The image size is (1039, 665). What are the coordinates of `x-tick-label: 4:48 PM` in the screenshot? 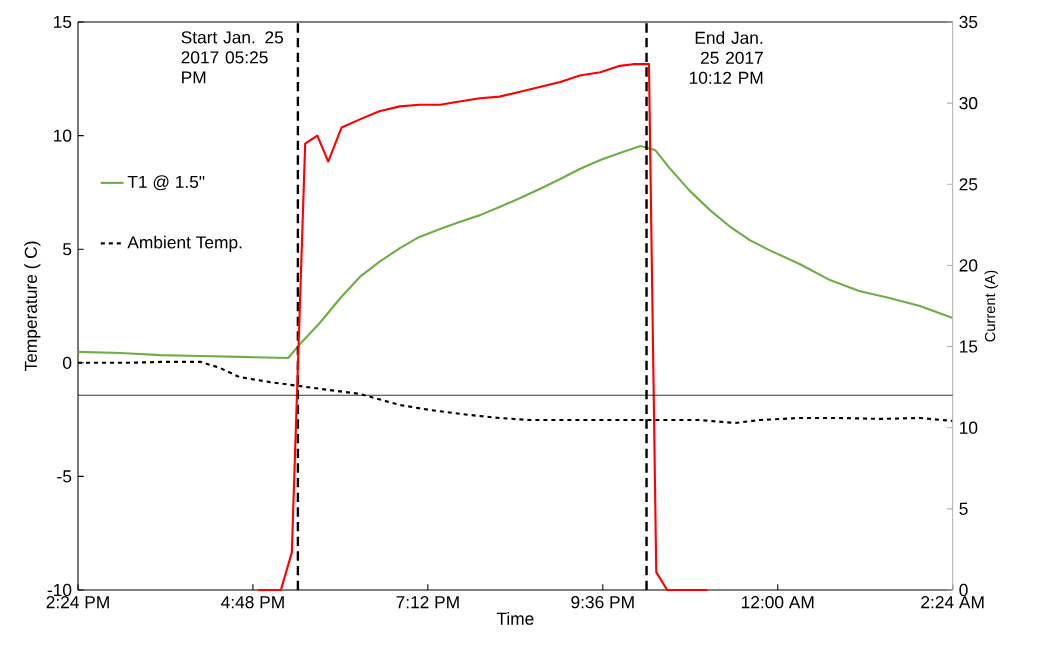 It's located at (252, 602).